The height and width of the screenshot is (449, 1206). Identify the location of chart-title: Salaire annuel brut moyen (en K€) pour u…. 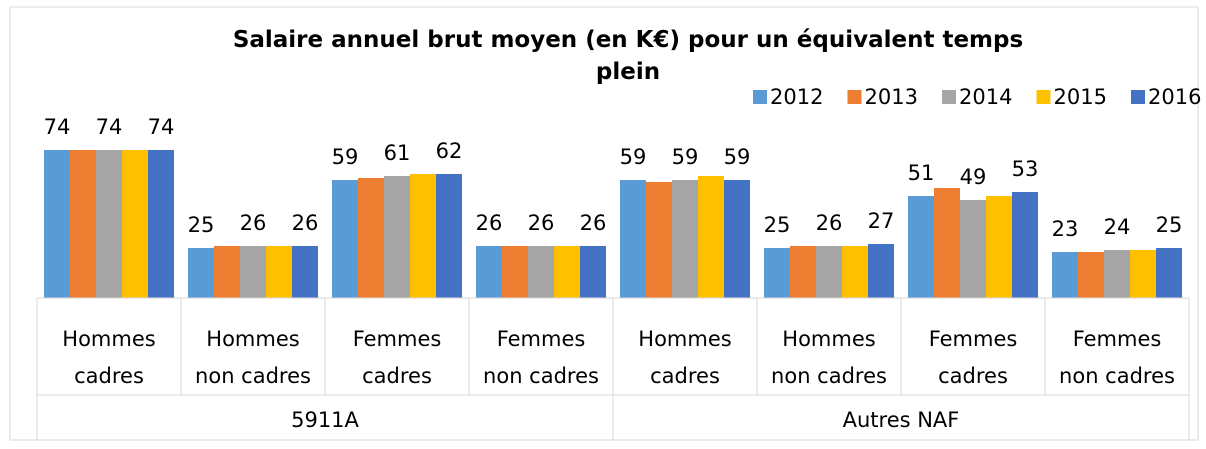
(628, 56).